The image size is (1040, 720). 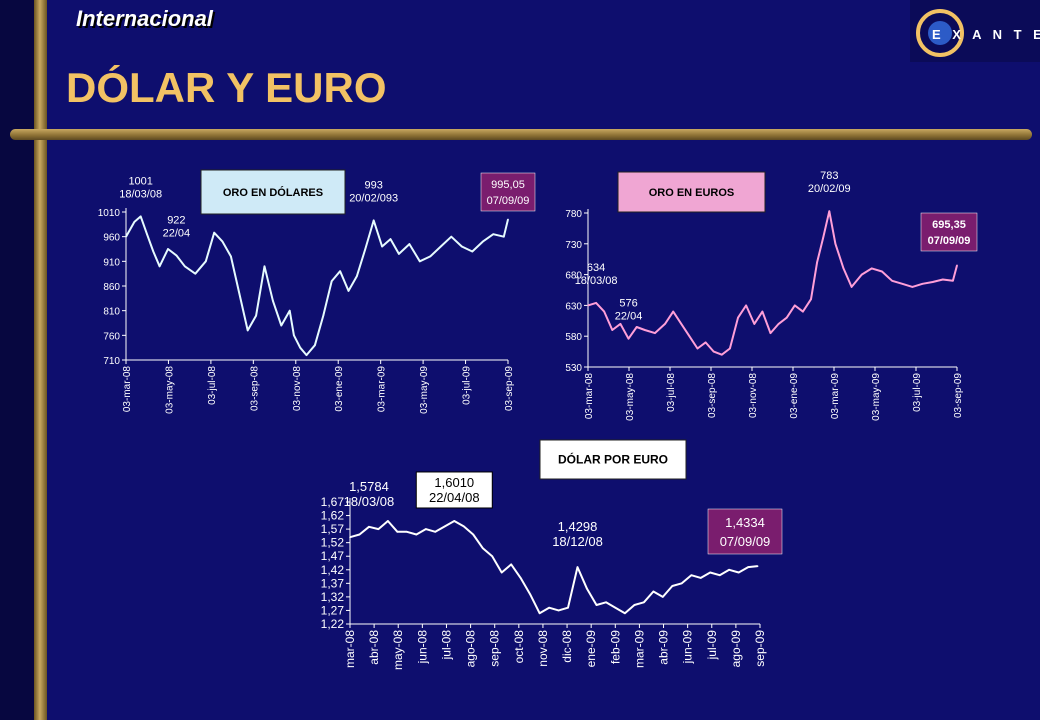 I want to click on y-tick-label: 1,42, so click(x=333, y=570).